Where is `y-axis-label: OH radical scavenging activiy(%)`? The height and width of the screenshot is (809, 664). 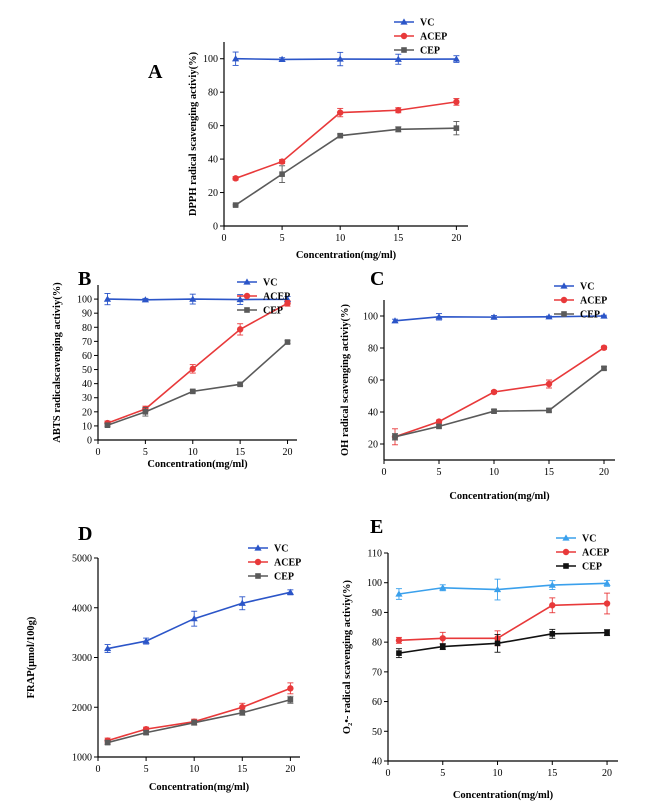 y-axis-label: OH radical scavenging activiy(%) is located at coordinates (345, 380).